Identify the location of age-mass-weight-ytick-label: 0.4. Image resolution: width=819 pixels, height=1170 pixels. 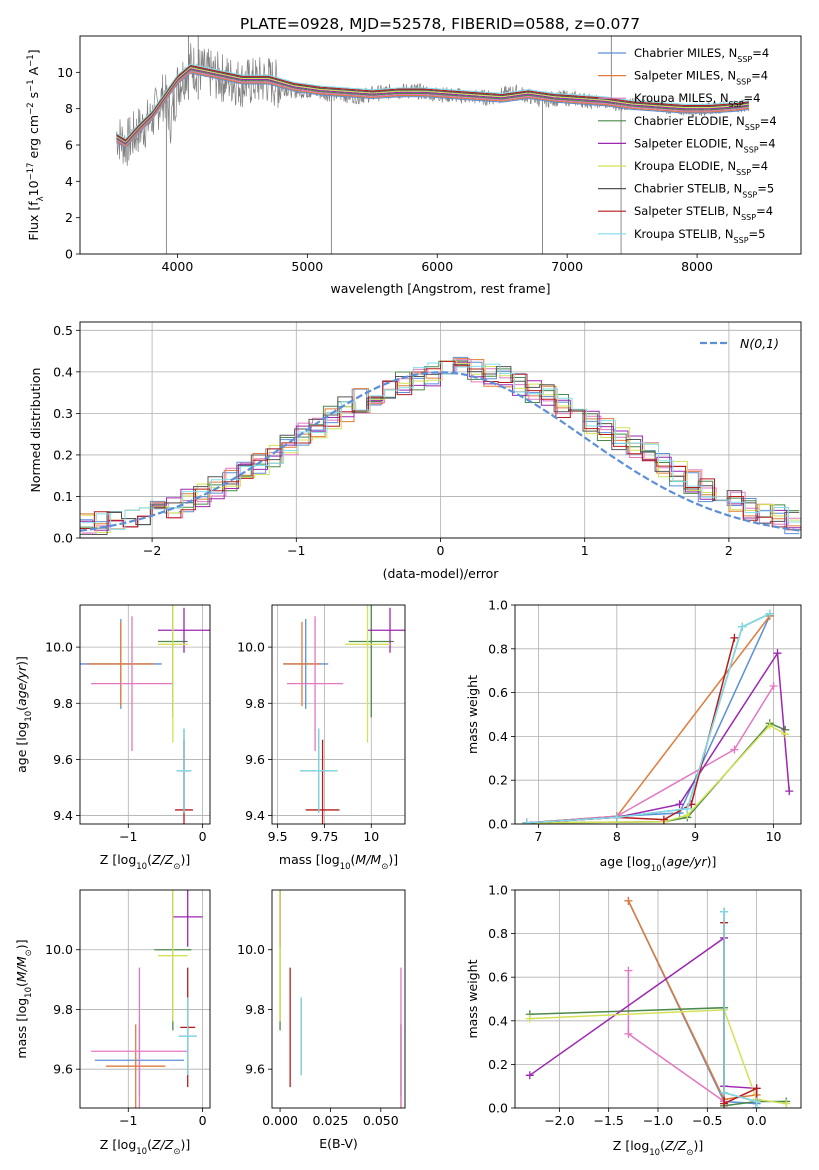
(498, 736).